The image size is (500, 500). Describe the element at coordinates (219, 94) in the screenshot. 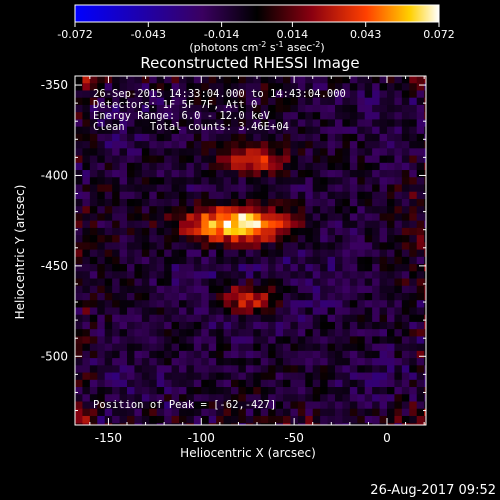

I see `info-line-time: 26-Sep-2015 14:33:04.000 to 14:43:04.000` at that location.